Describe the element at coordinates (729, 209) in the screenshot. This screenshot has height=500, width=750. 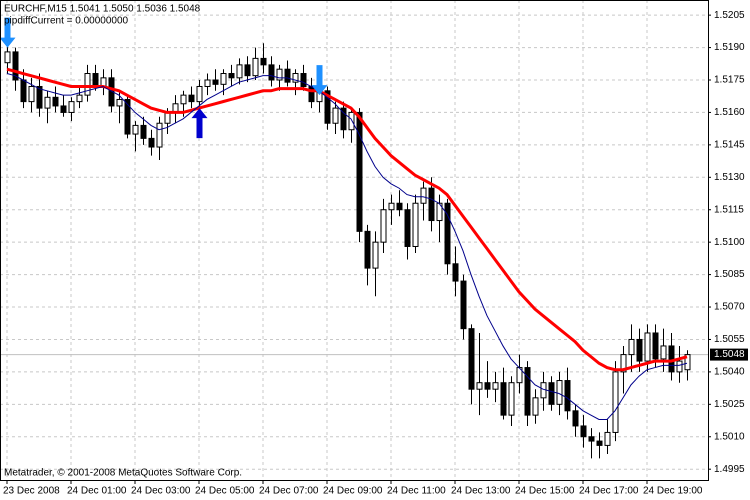
I see `y-tick-label: 1.5115` at that location.